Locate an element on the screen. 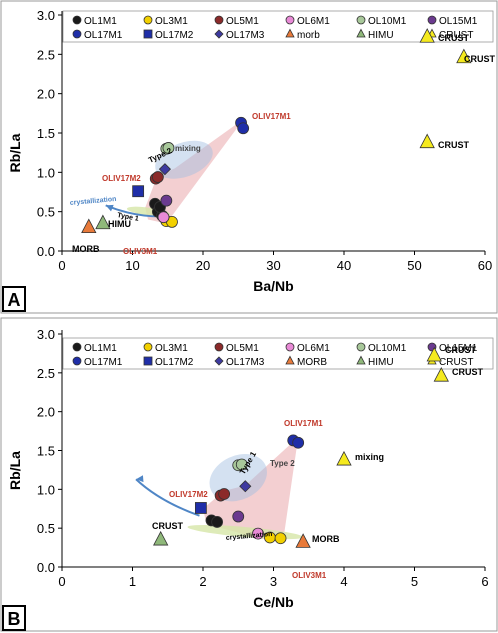 The height and width of the screenshot is (633, 498). panel-b-point-ol15m1 is located at coordinates (238, 516).